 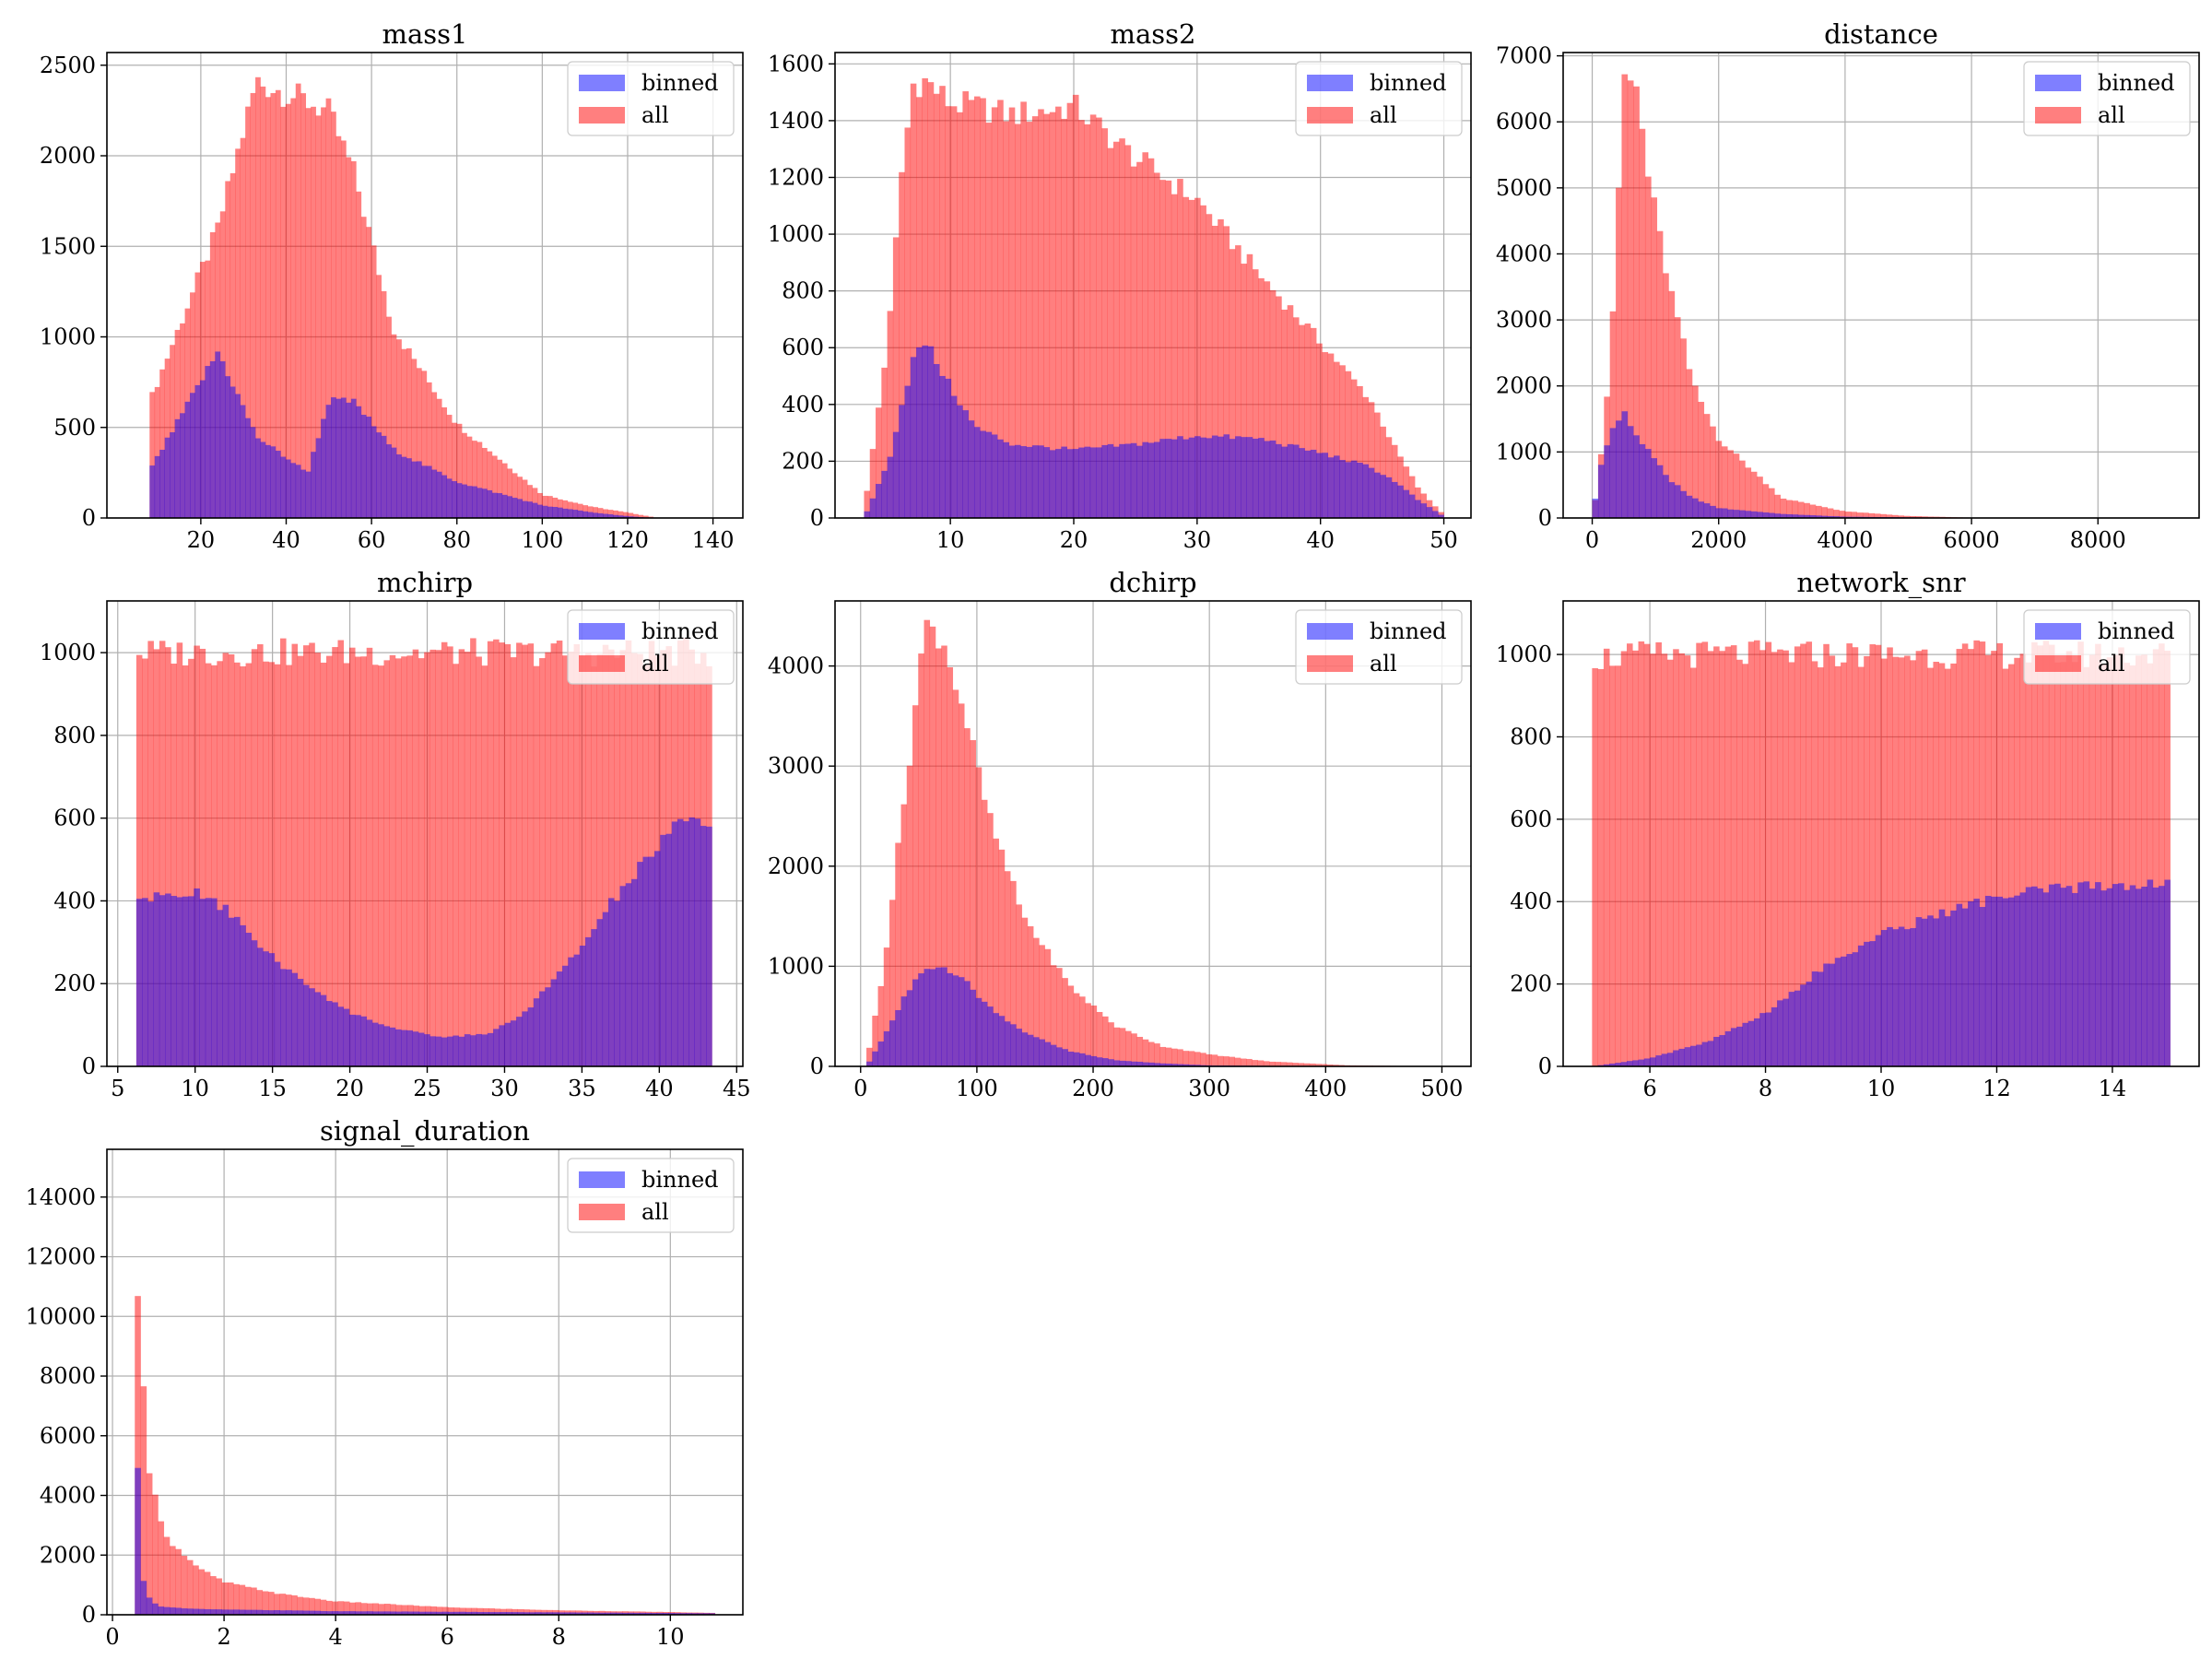 I want to click on y-tick-label: 6000, so click(x=68, y=1436).